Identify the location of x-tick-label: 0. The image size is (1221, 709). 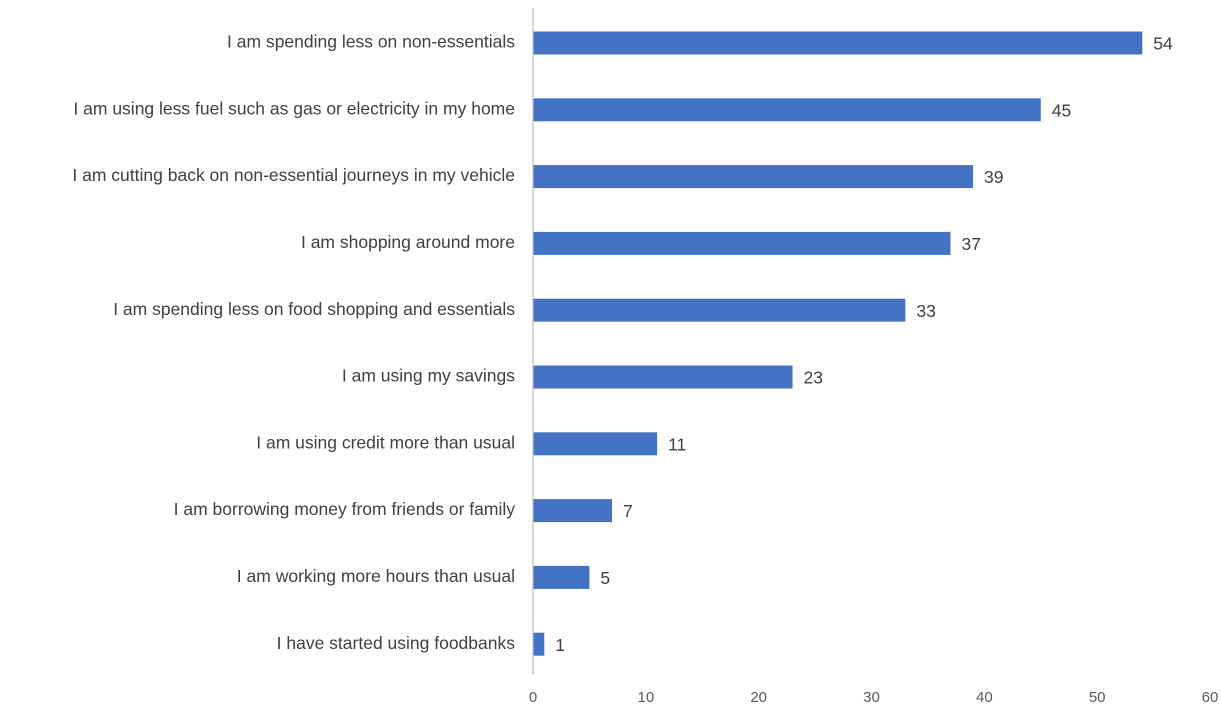
(533, 697).